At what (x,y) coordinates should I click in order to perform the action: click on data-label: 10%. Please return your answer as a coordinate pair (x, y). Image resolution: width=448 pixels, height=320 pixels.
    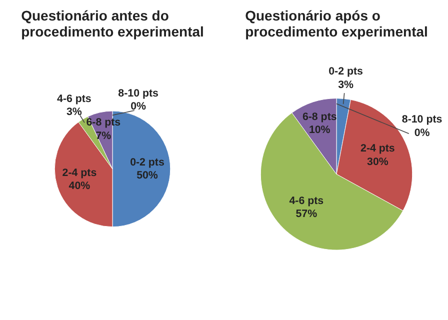
    Looking at the image, I should click on (319, 130).